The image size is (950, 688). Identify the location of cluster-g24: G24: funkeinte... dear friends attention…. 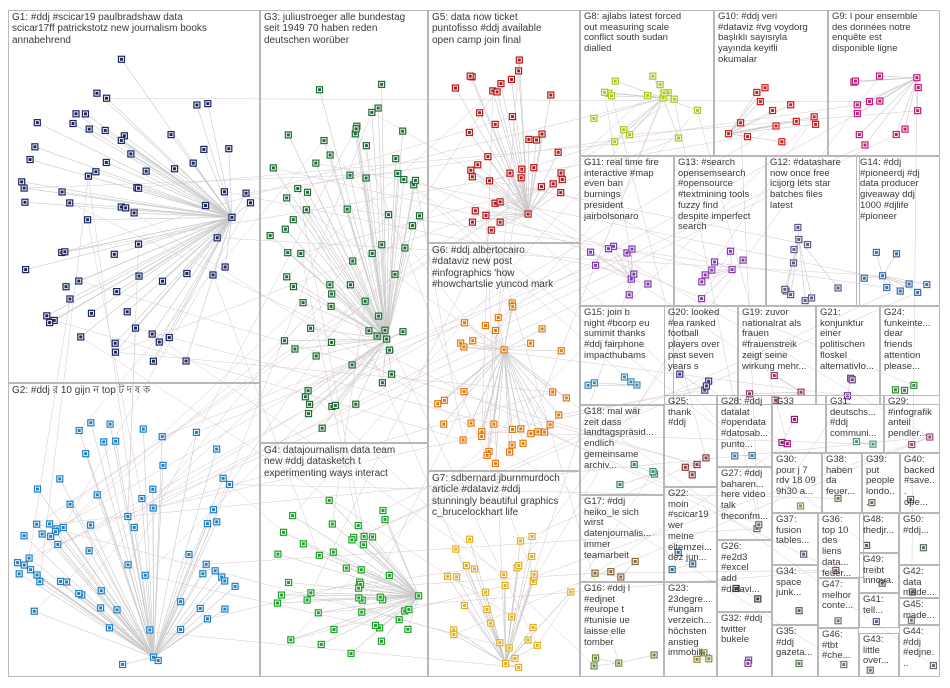
(910, 355).